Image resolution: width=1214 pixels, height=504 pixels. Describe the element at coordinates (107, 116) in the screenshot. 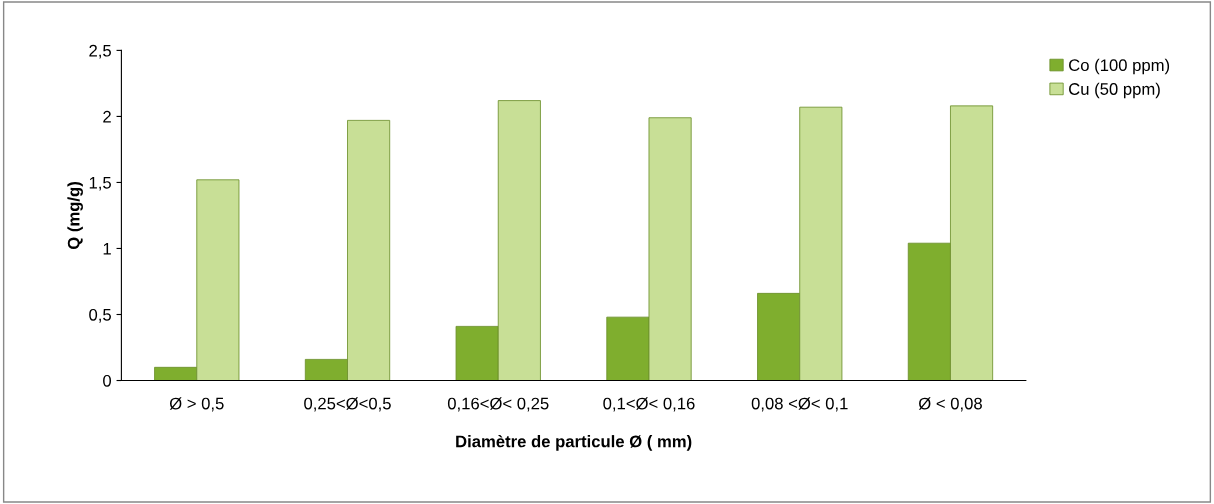

I see `y-tick-label: 2` at that location.